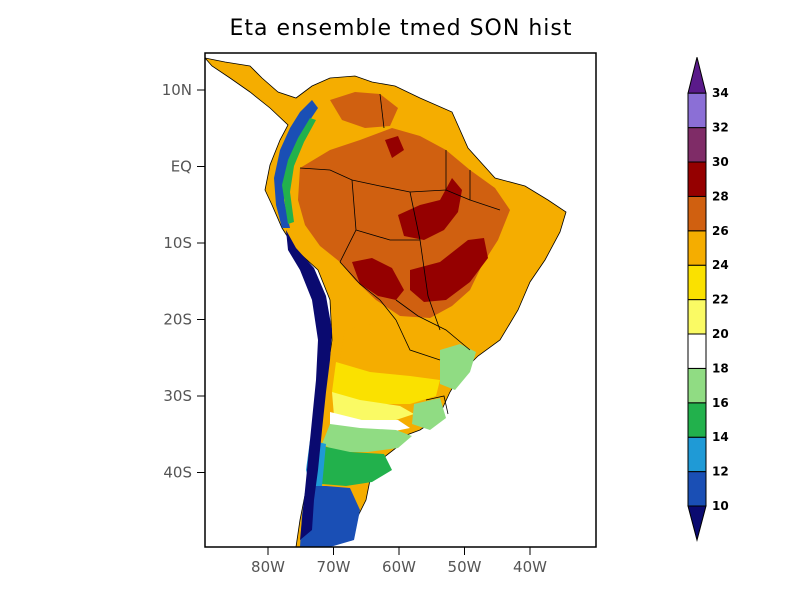 The image size is (800, 600). What do you see at coordinates (530, 567) in the screenshot?
I see `lon-tick-label: 40W` at bounding box center [530, 567].